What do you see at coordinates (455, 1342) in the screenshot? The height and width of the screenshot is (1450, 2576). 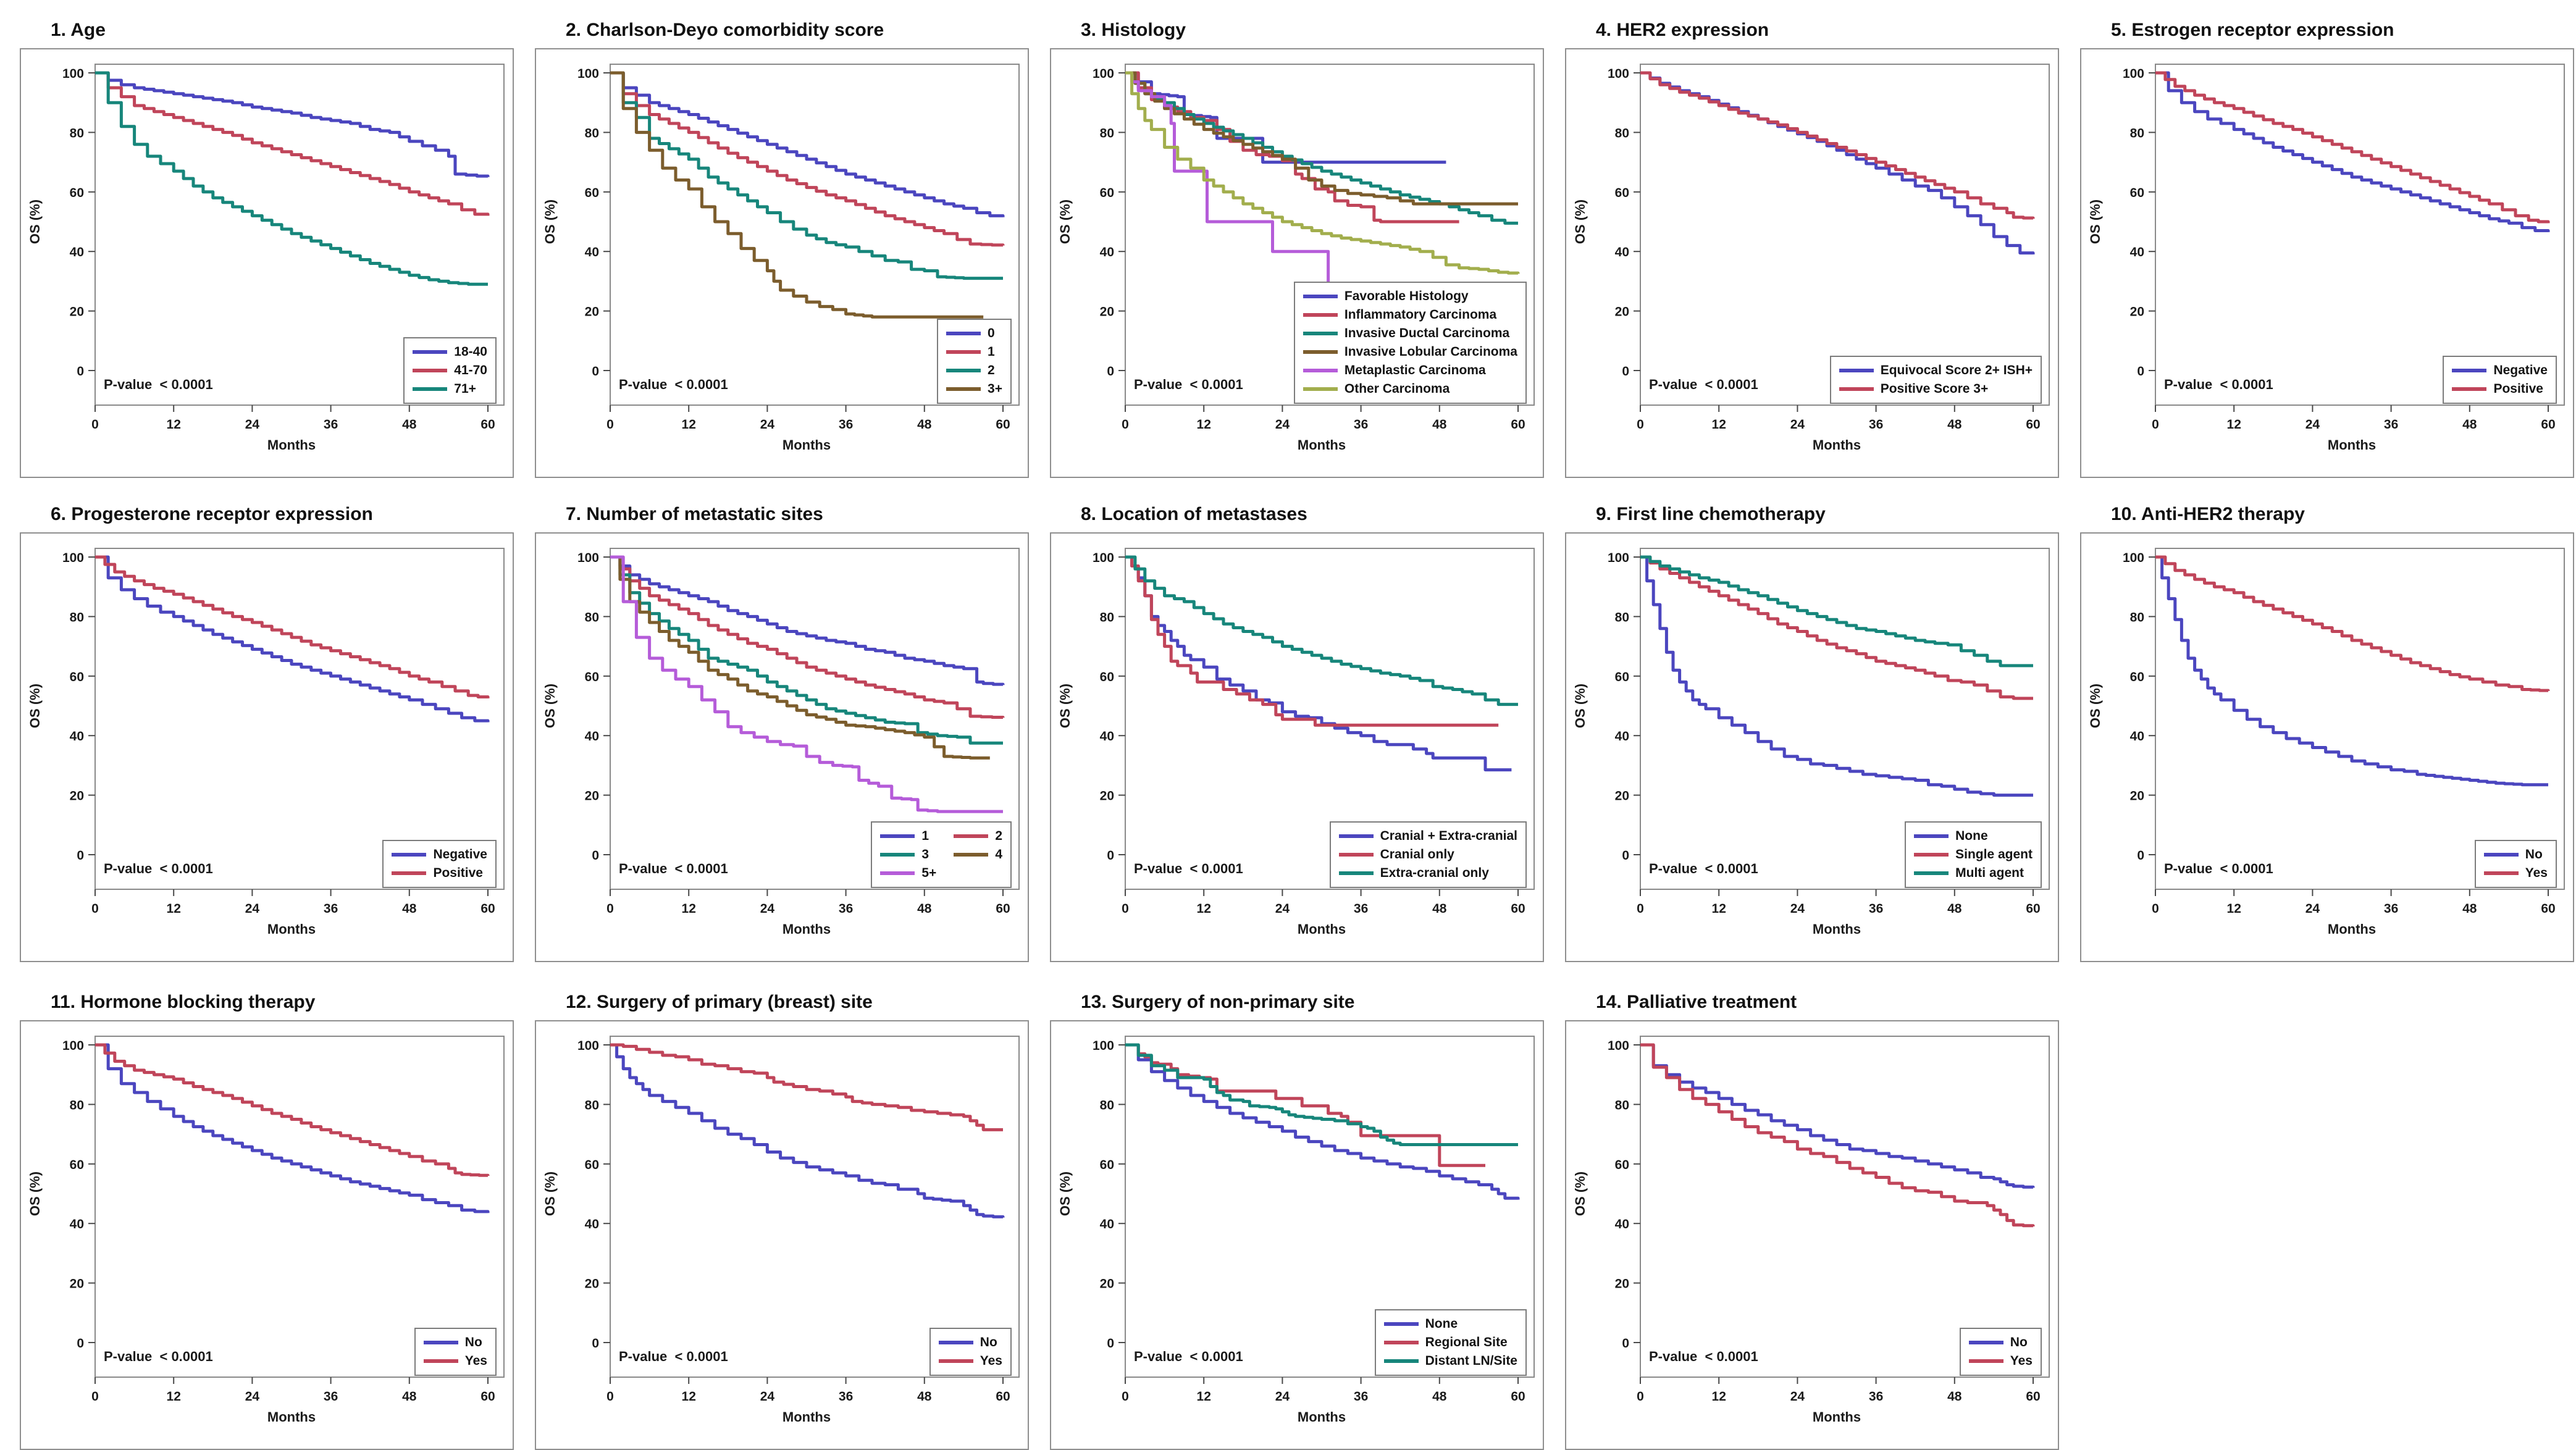 I see `legend-item: No` at bounding box center [455, 1342].